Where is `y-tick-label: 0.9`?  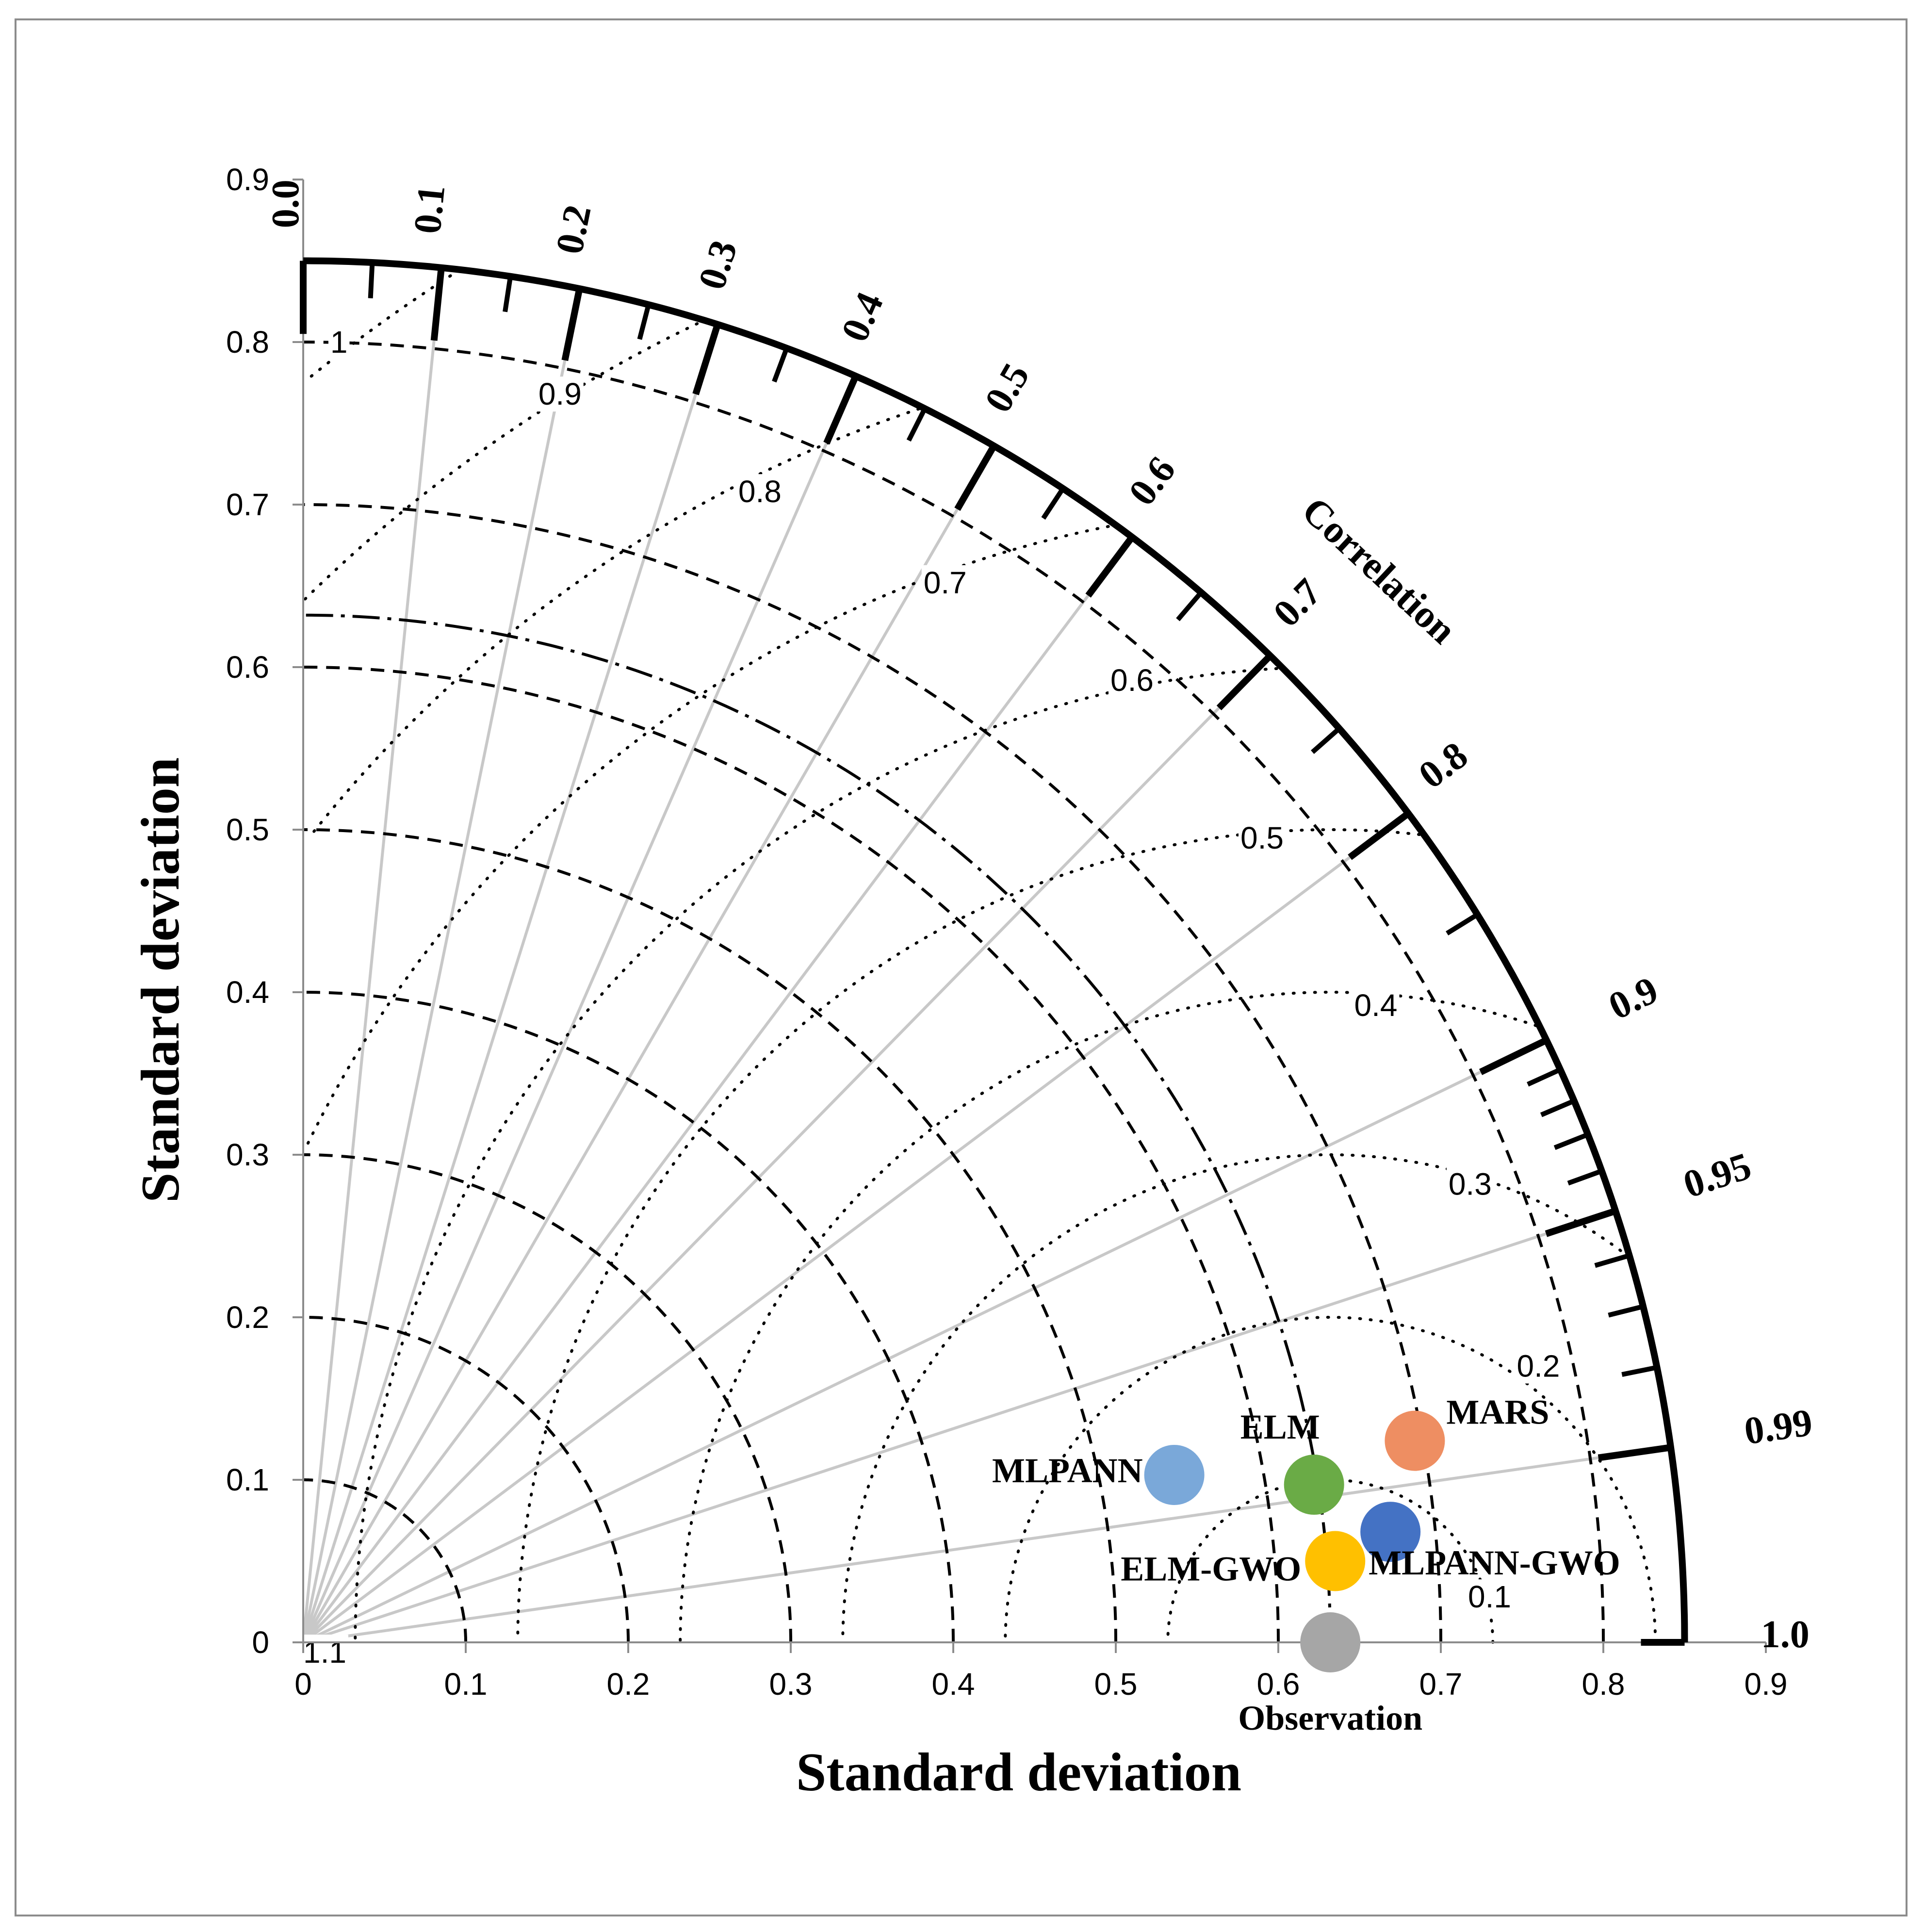 y-tick-label: 0.9 is located at coordinates (248, 180).